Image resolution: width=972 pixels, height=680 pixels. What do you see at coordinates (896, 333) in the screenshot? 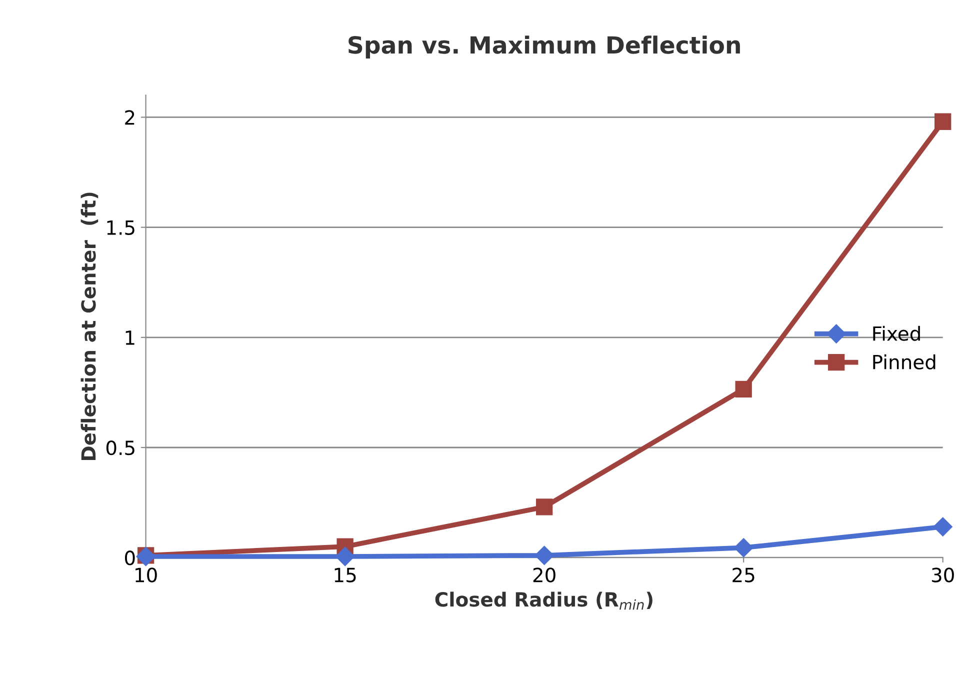
I see `legend-label: Fixed` at bounding box center [896, 333].